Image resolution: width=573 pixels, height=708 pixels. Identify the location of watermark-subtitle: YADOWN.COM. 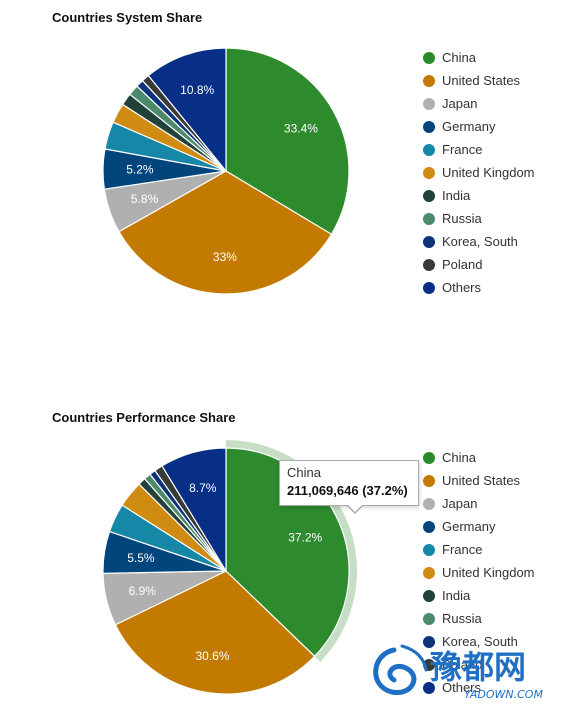
(503, 694).